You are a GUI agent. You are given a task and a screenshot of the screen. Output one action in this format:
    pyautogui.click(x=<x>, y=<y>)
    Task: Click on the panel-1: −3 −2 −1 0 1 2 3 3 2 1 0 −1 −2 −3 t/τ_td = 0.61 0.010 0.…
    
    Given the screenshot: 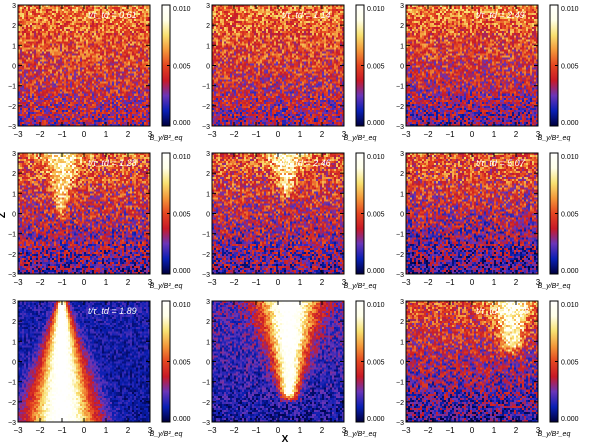 What is the action you would take?
    pyautogui.click(x=99, y=72)
    